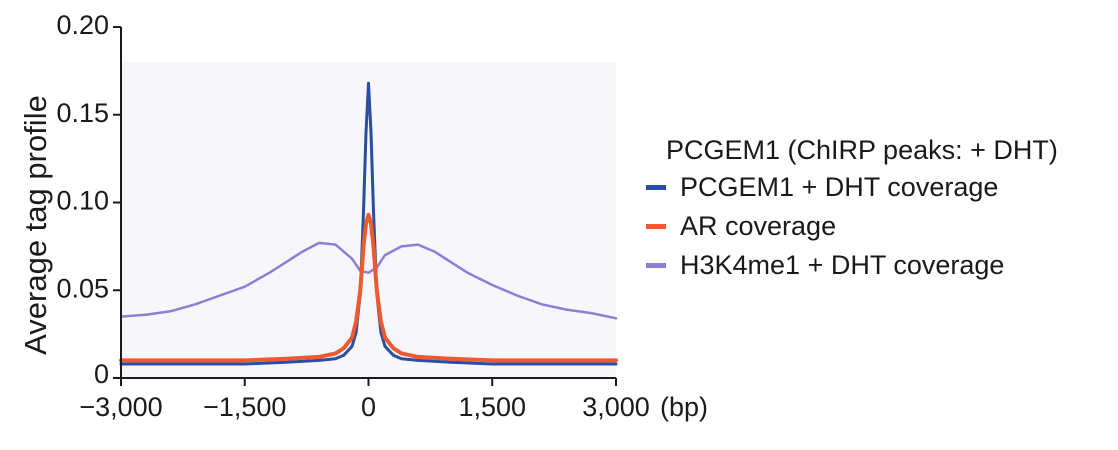  I want to click on legend-item-h3k4me1: H3K4me1 + DHT coverage, so click(847, 265).